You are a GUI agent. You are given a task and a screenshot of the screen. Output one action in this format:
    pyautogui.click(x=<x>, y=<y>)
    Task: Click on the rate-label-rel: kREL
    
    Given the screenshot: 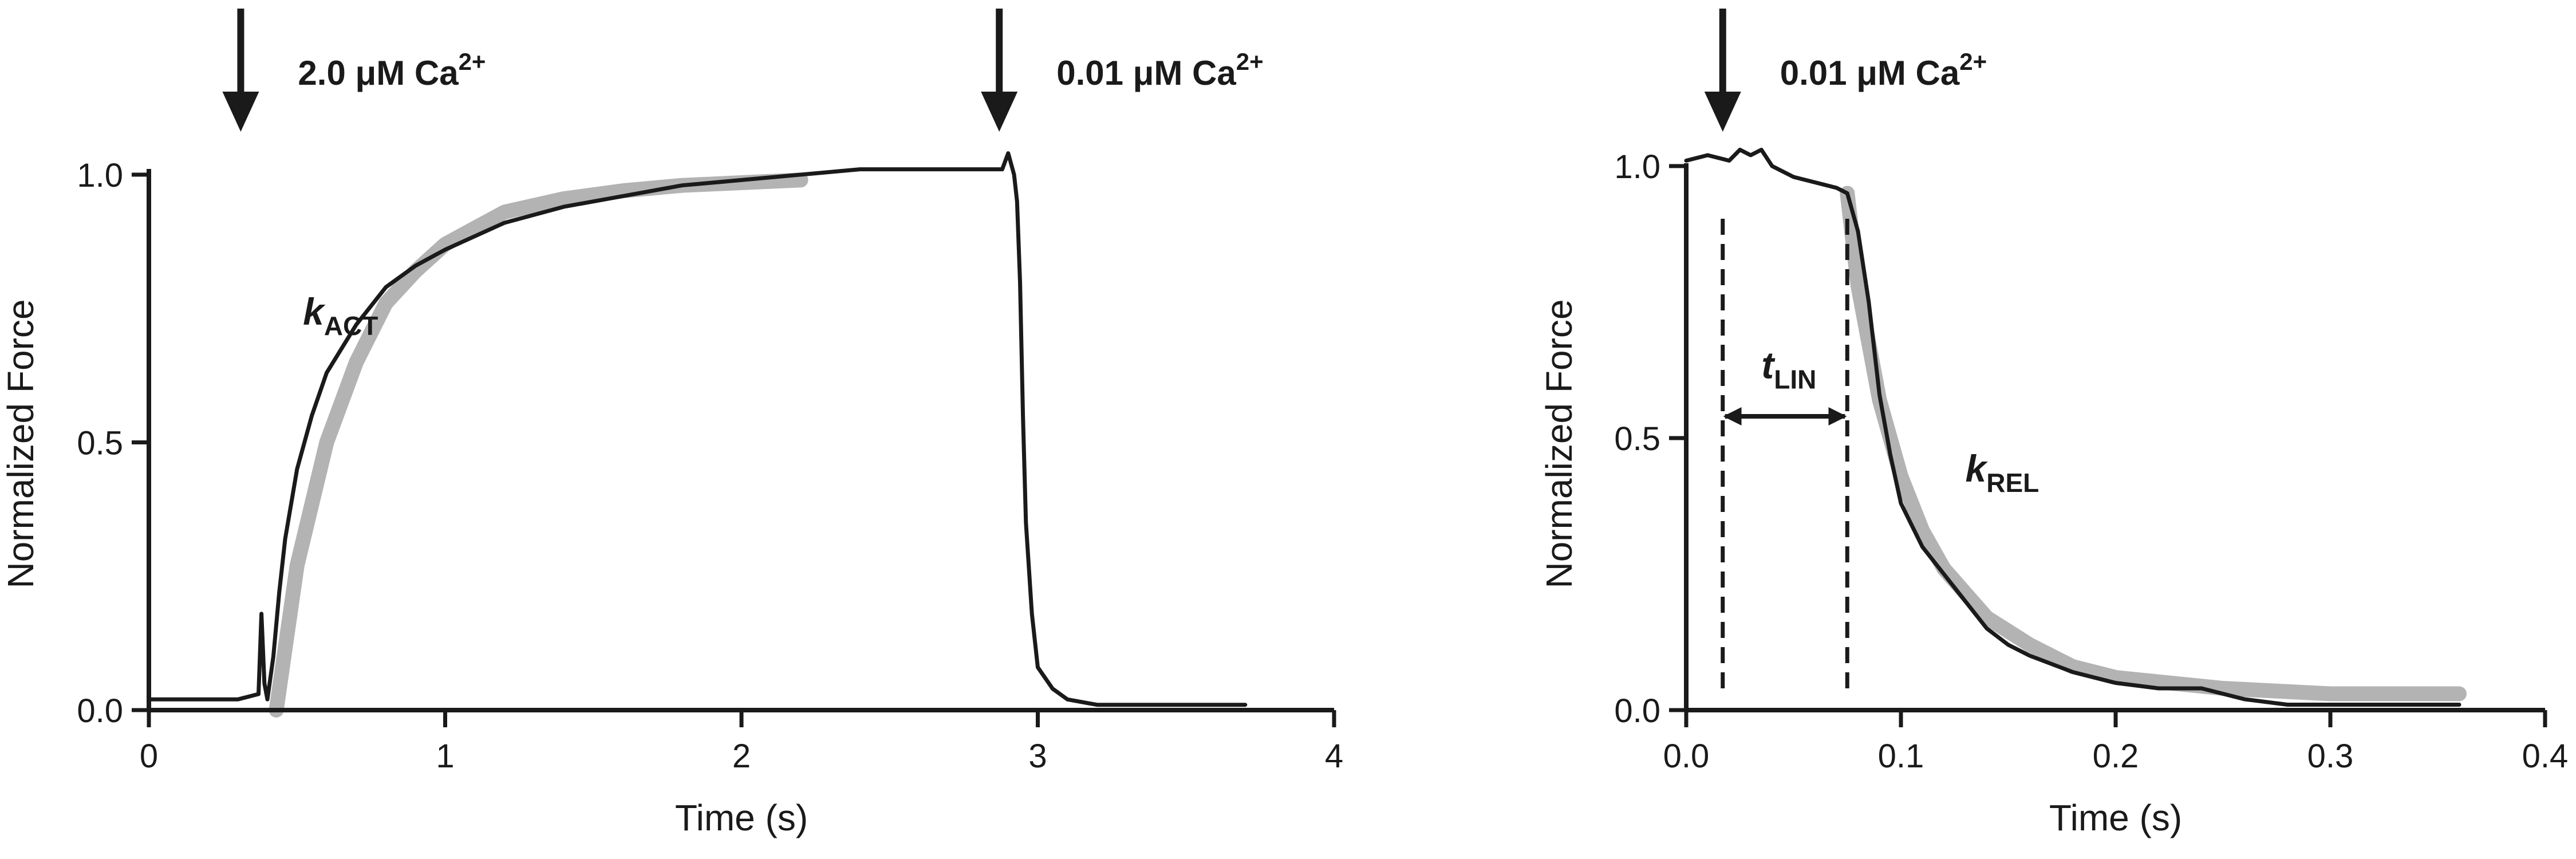 What is the action you would take?
    pyautogui.click(x=2003, y=472)
    